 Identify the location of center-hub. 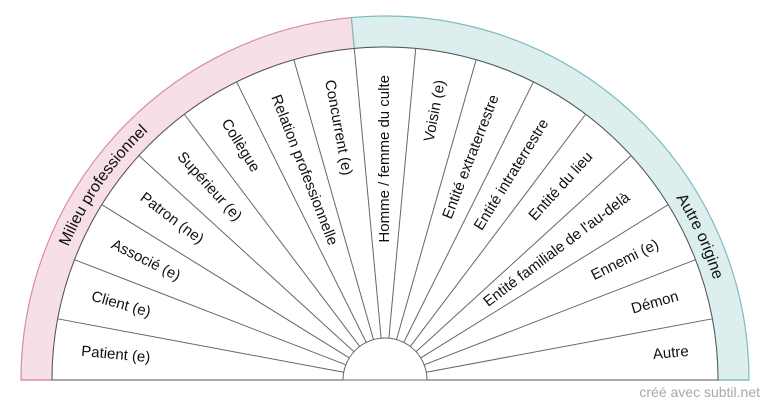
(385, 359).